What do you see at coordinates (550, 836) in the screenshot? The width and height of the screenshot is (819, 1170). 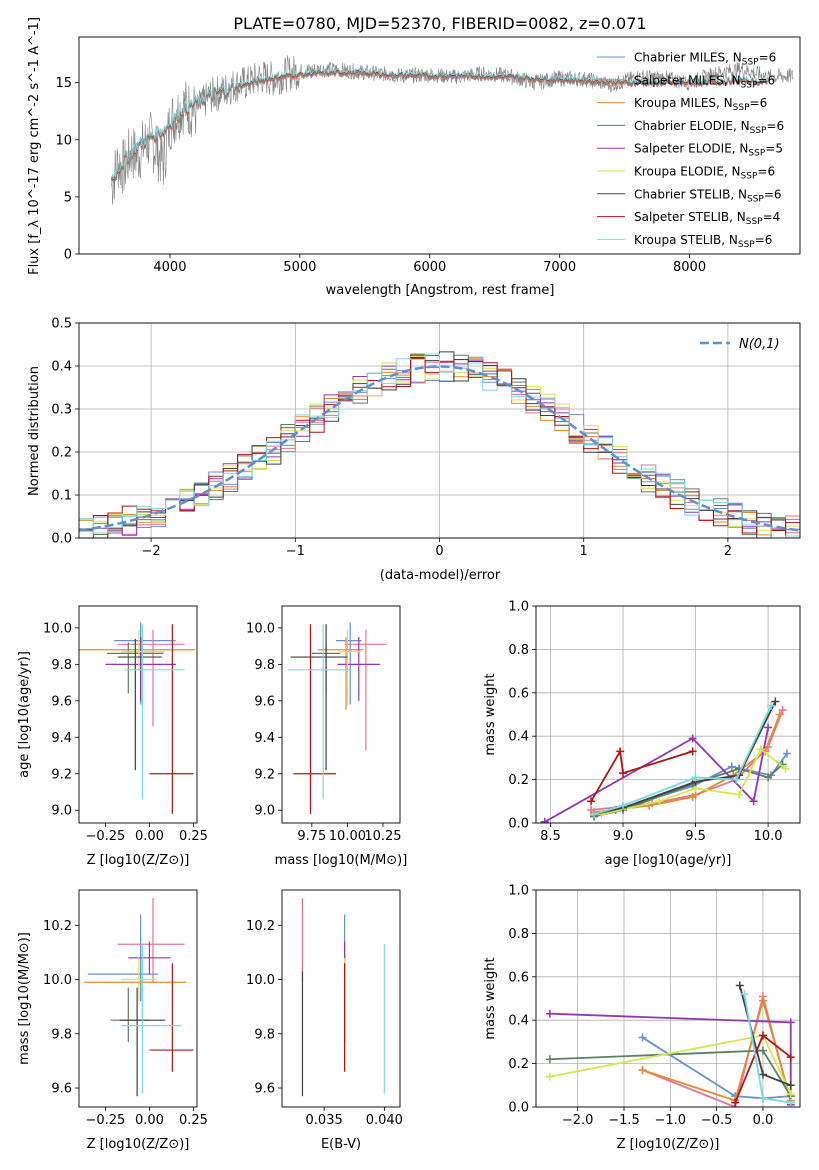 I see `x-tick-label: 8.5` at bounding box center [550, 836].